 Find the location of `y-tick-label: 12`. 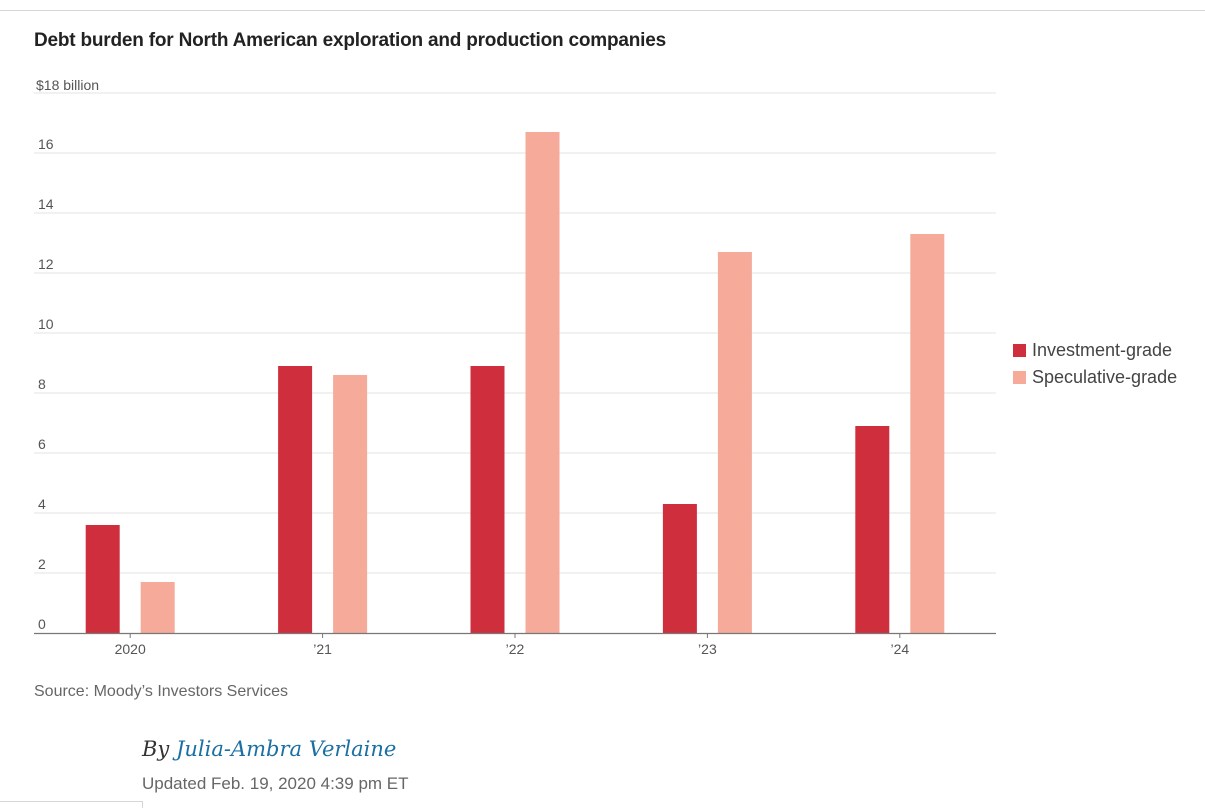

y-tick-label: 12 is located at coordinates (46, 264).